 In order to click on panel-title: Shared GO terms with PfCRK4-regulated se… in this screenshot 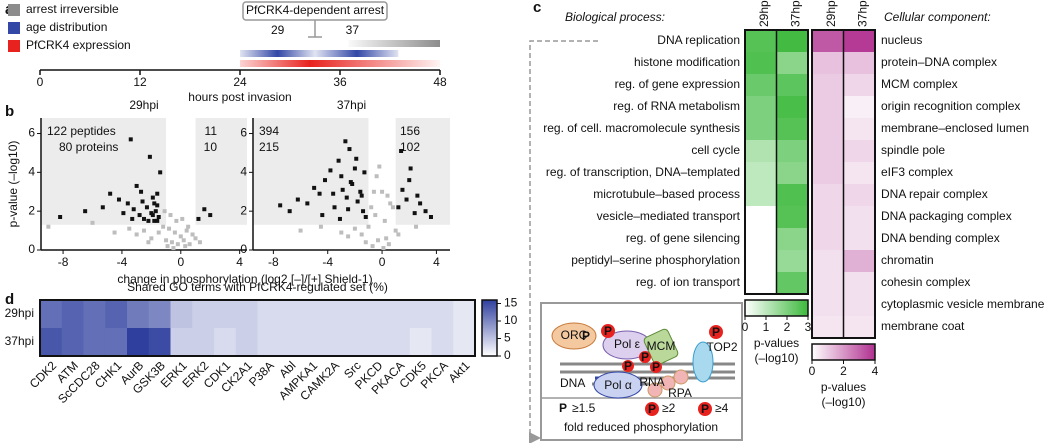, I will do `click(257, 287)`.